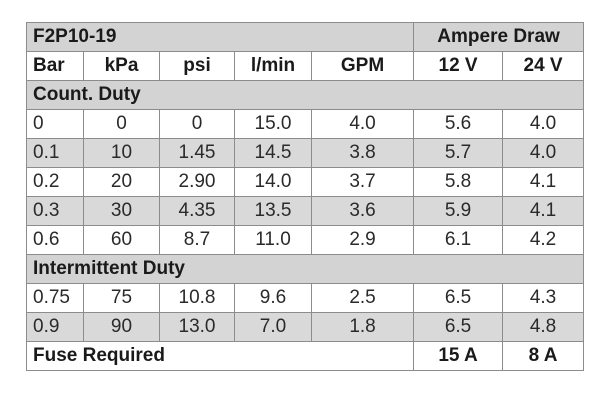 The width and height of the screenshot is (600, 406). Describe the element at coordinates (273, 182) in the screenshot. I see `cell-lmin: 14.0` at that location.